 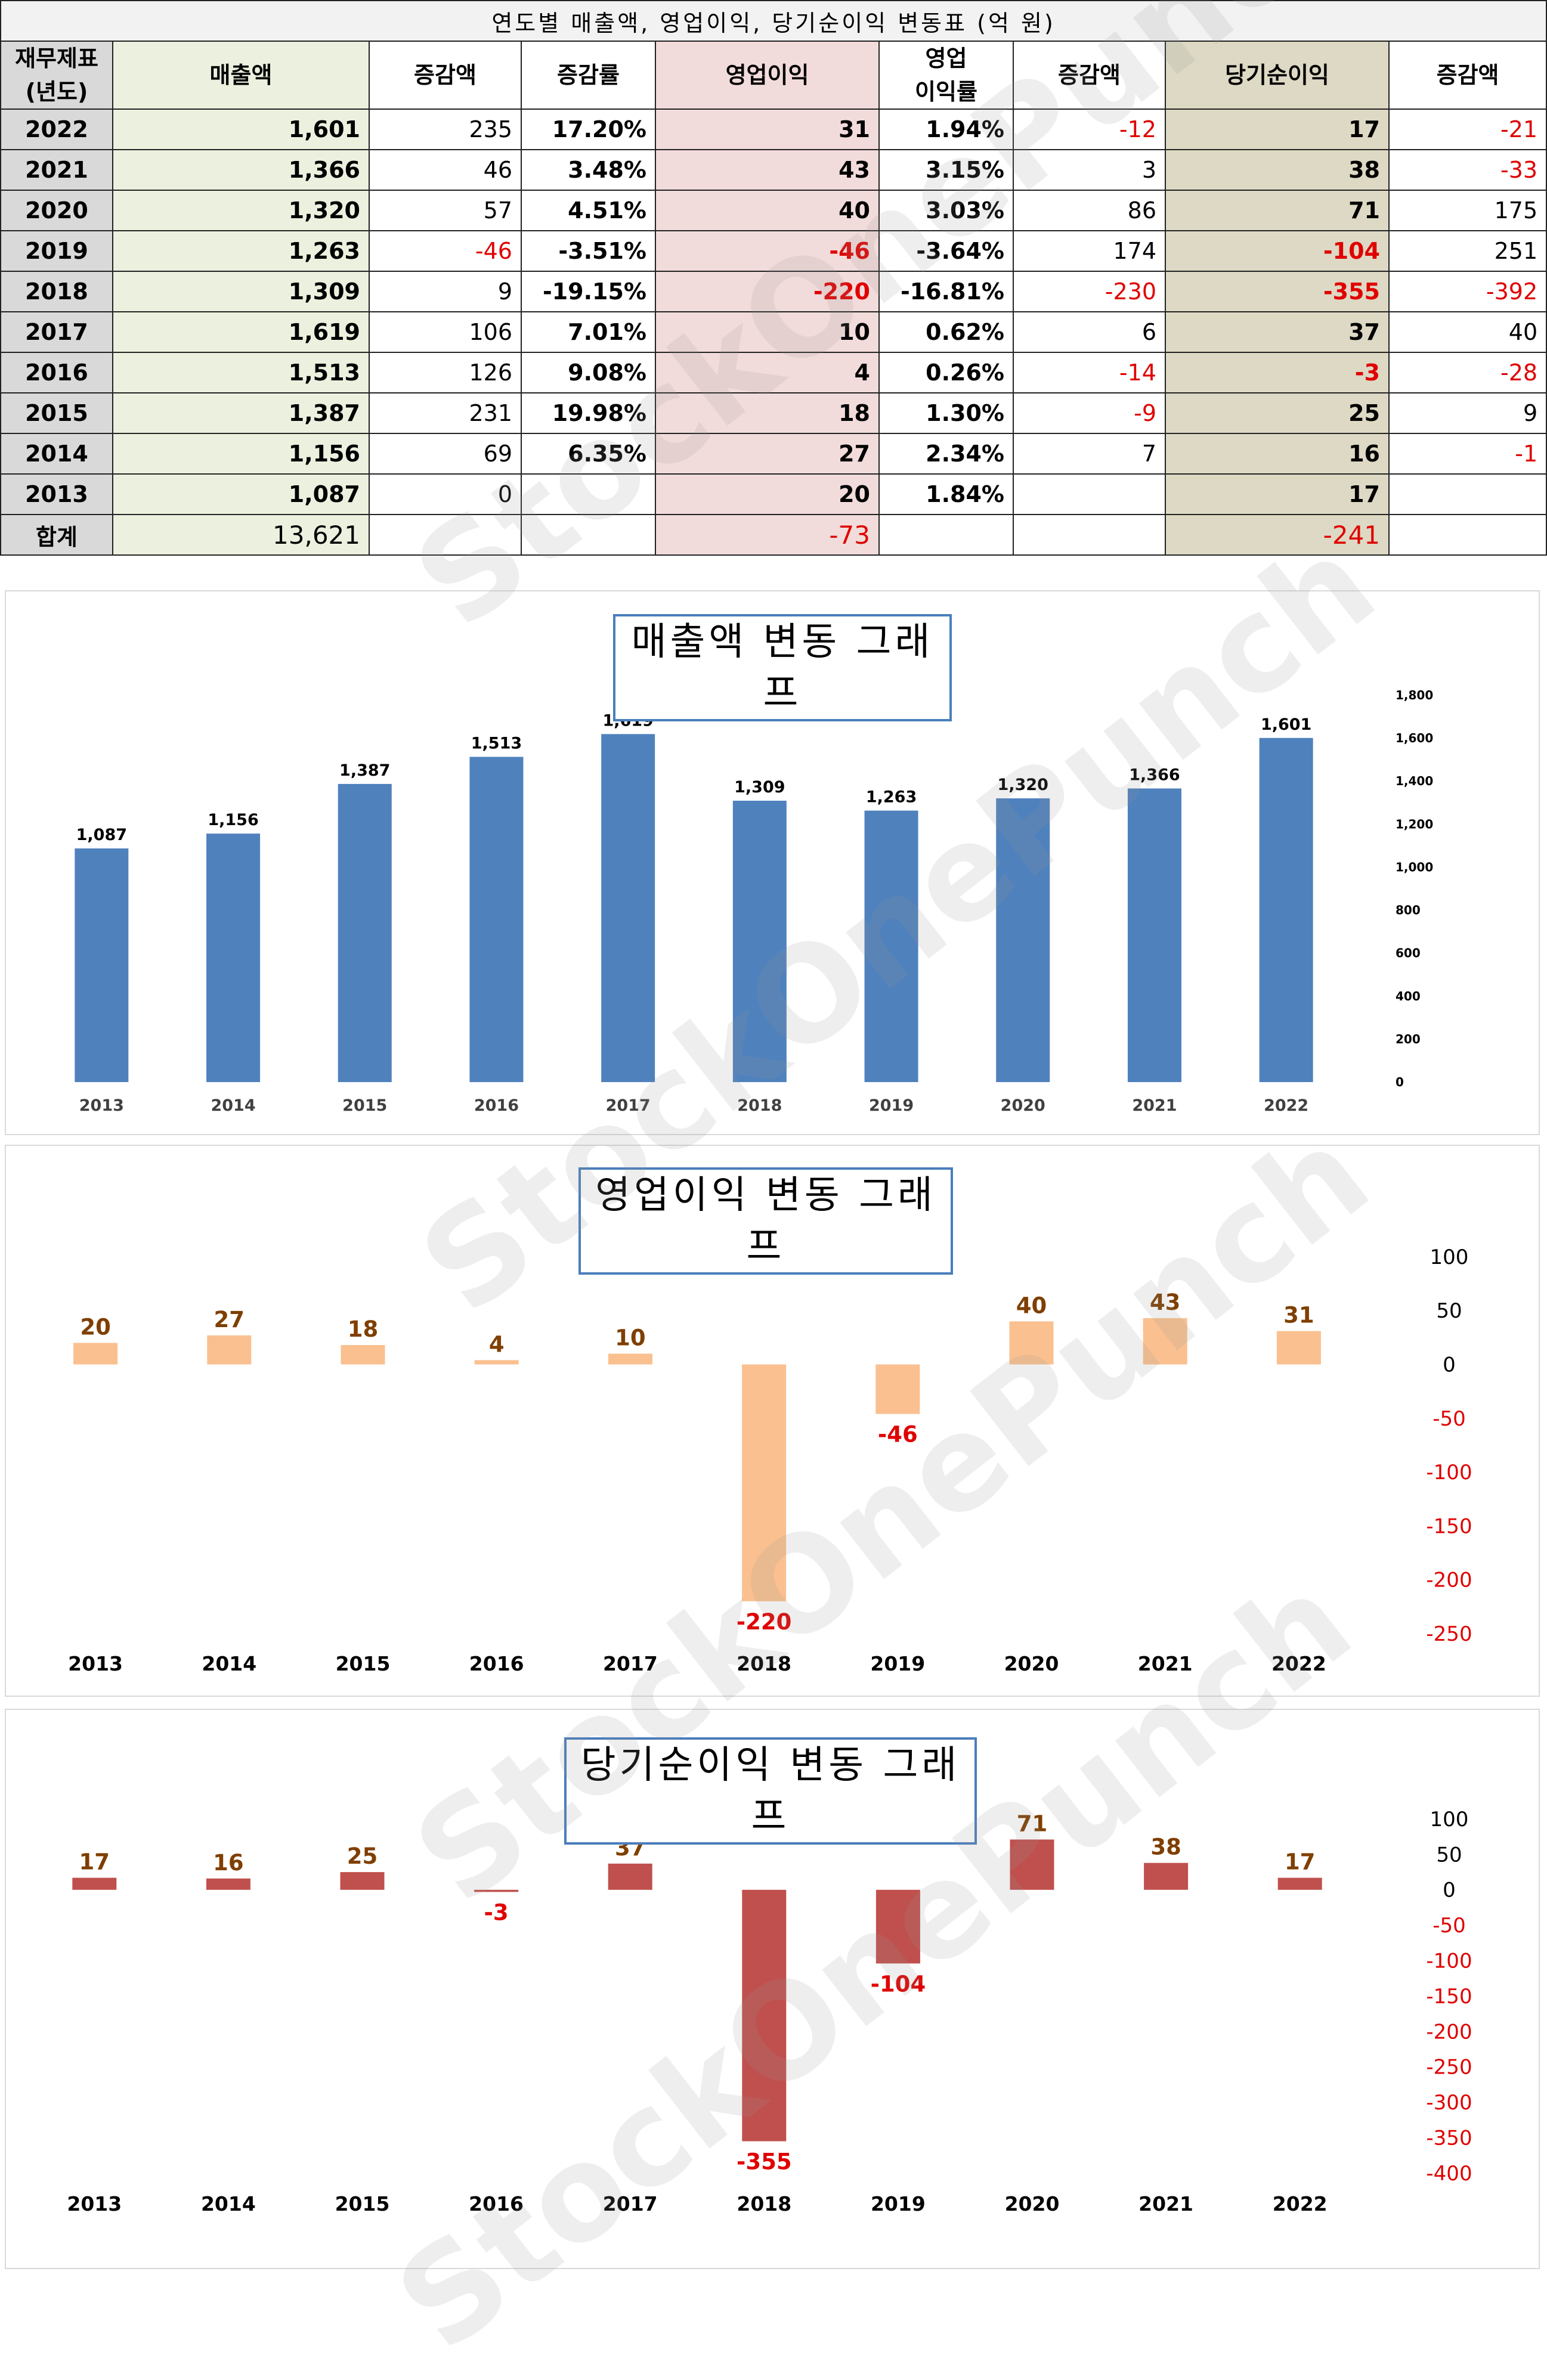 What do you see at coordinates (1449, 2174) in the screenshot?
I see `y-tick-label: -400` at bounding box center [1449, 2174].